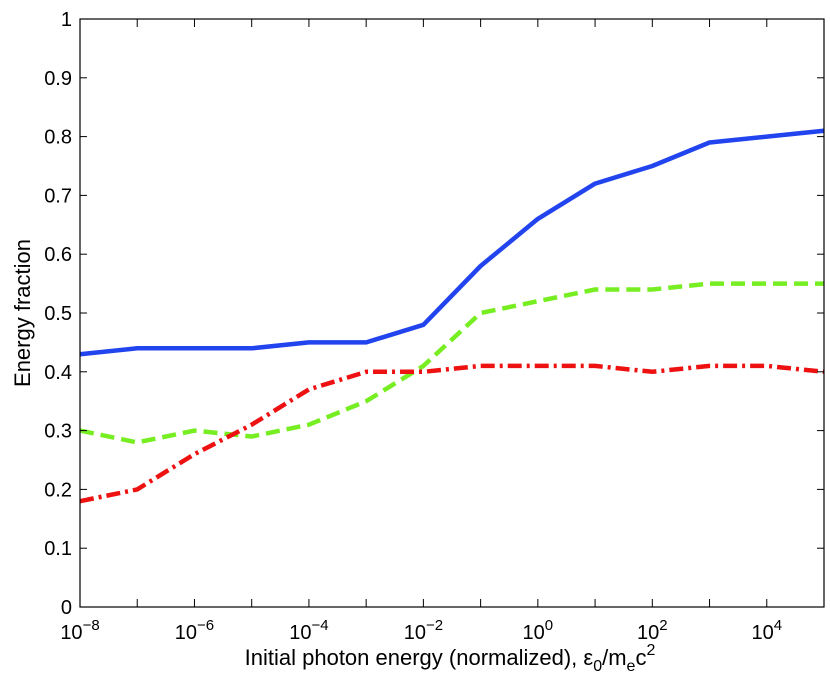 The image size is (830, 684). I want to click on y-tick-label: 0.9, so click(58, 79).